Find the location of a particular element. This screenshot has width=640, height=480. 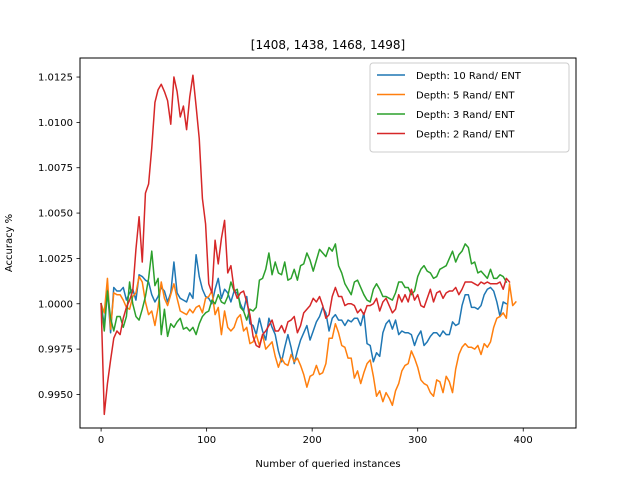

y-tick-label: 1.0100 is located at coordinates (55, 123).